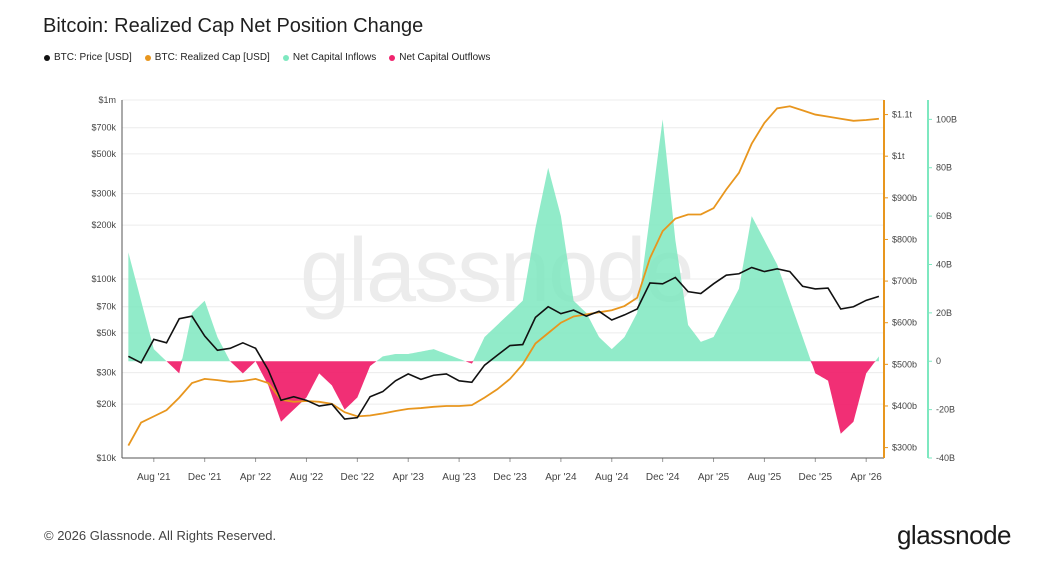 The height and width of the screenshot is (562, 1061). Describe the element at coordinates (663, 477) in the screenshot. I see `x-tick-label: Dec '24` at that location.